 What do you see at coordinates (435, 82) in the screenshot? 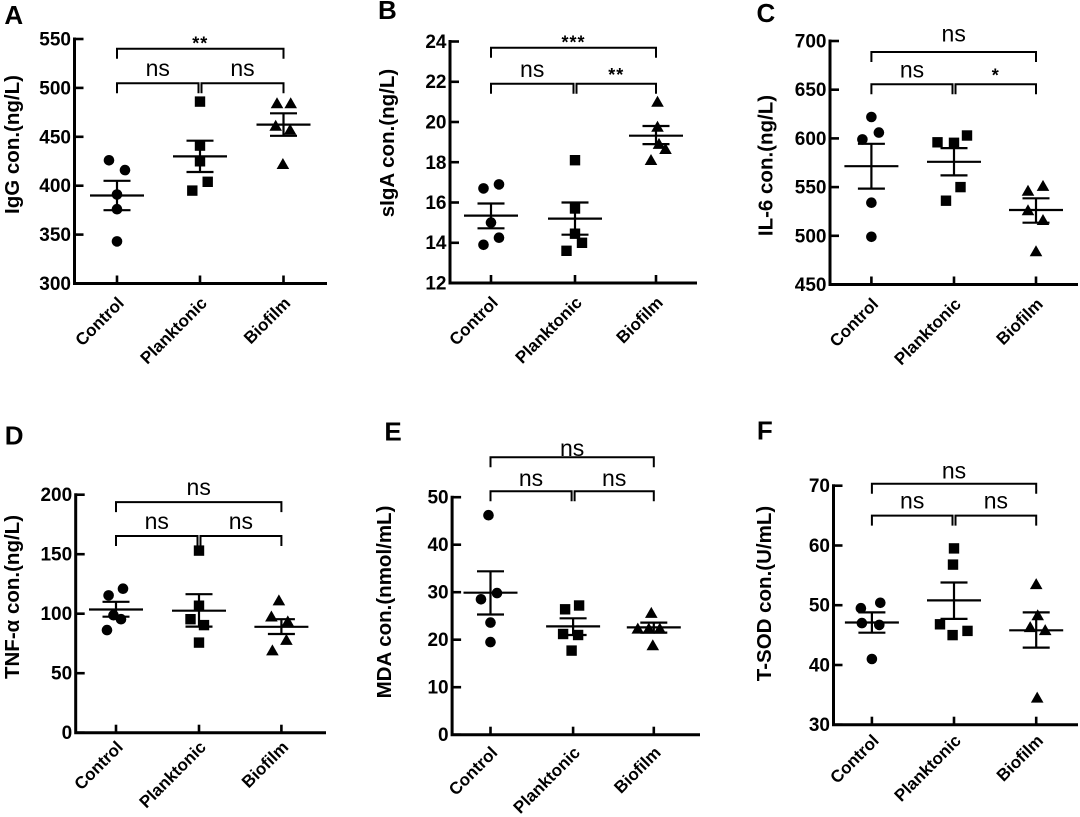
I see `svg-text: 22` at bounding box center [435, 82].